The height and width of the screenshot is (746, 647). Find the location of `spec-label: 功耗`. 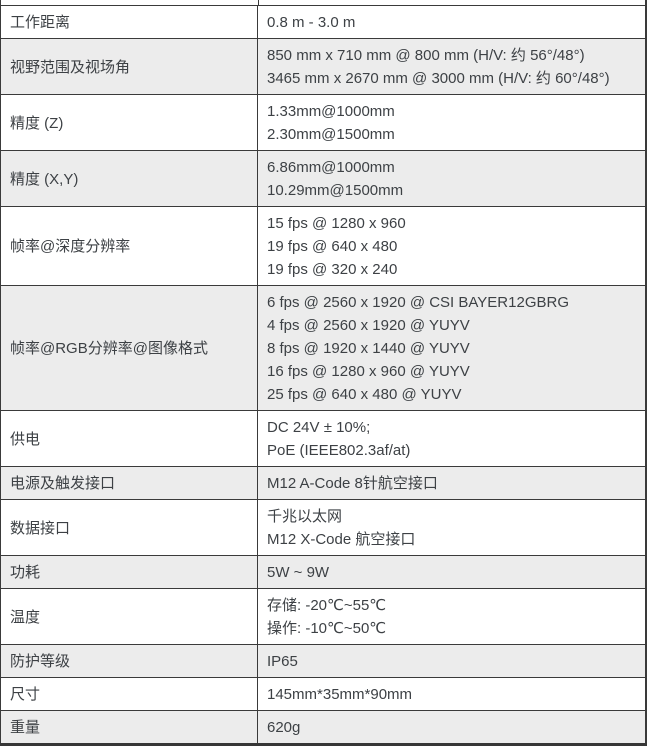

spec-label: 功耗 is located at coordinates (129, 572).